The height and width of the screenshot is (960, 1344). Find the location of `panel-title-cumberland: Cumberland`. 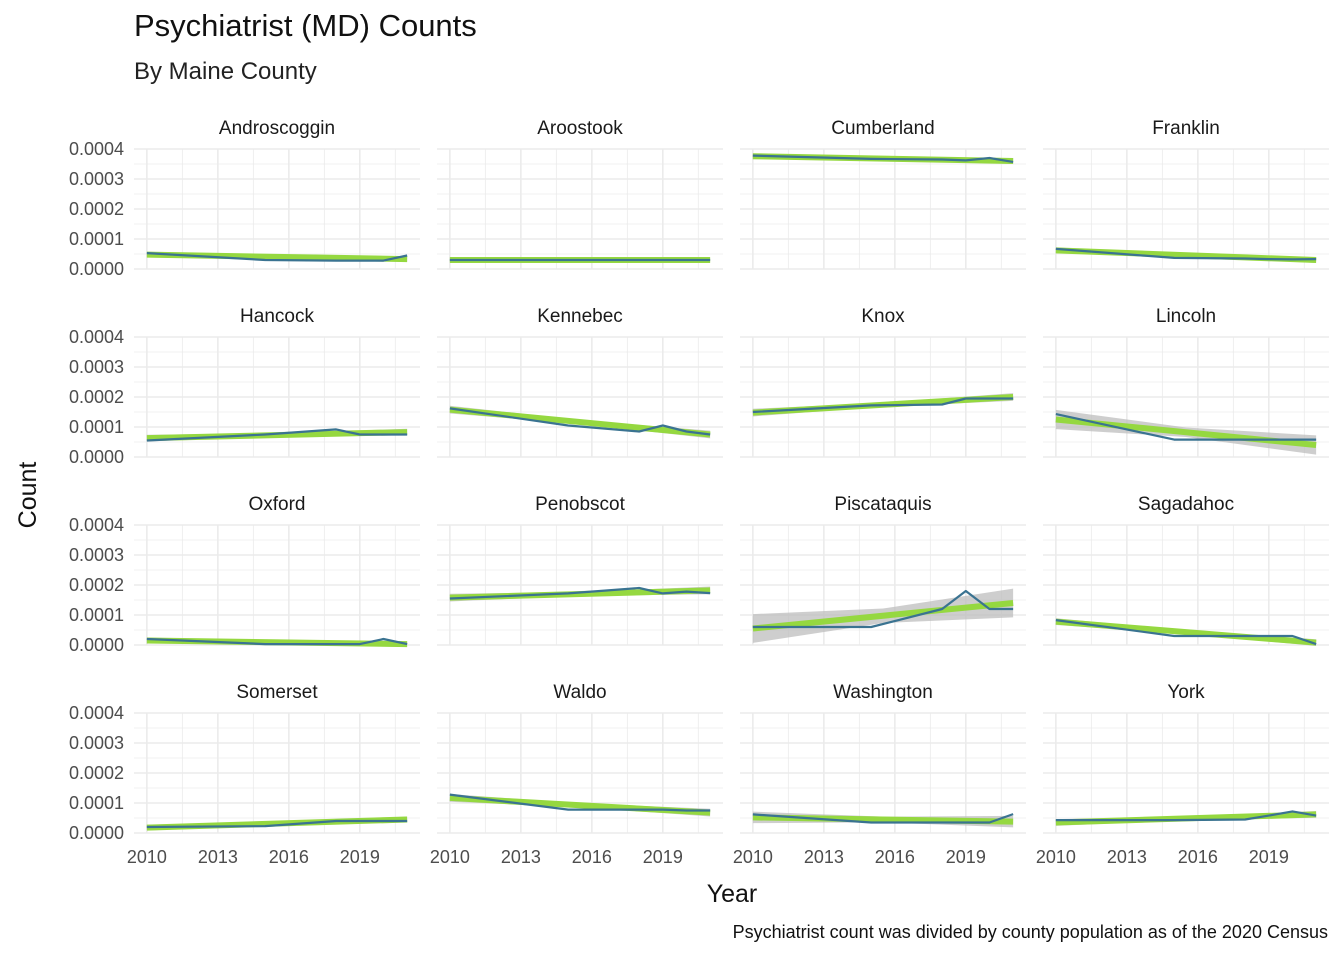

panel-title-cumberland: Cumberland is located at coordinates (883, 128).